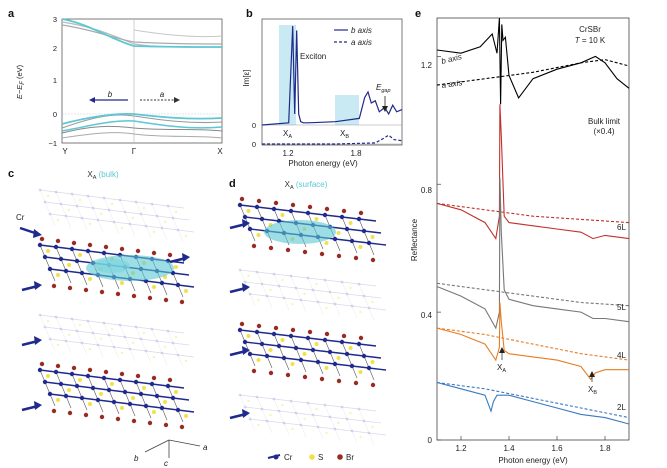 This screenshot has width=667, height=468. What do you see at coordinates (232, 184) in the screenshot?
I see `panel-label-d: d` at bounding box center [232, 184].